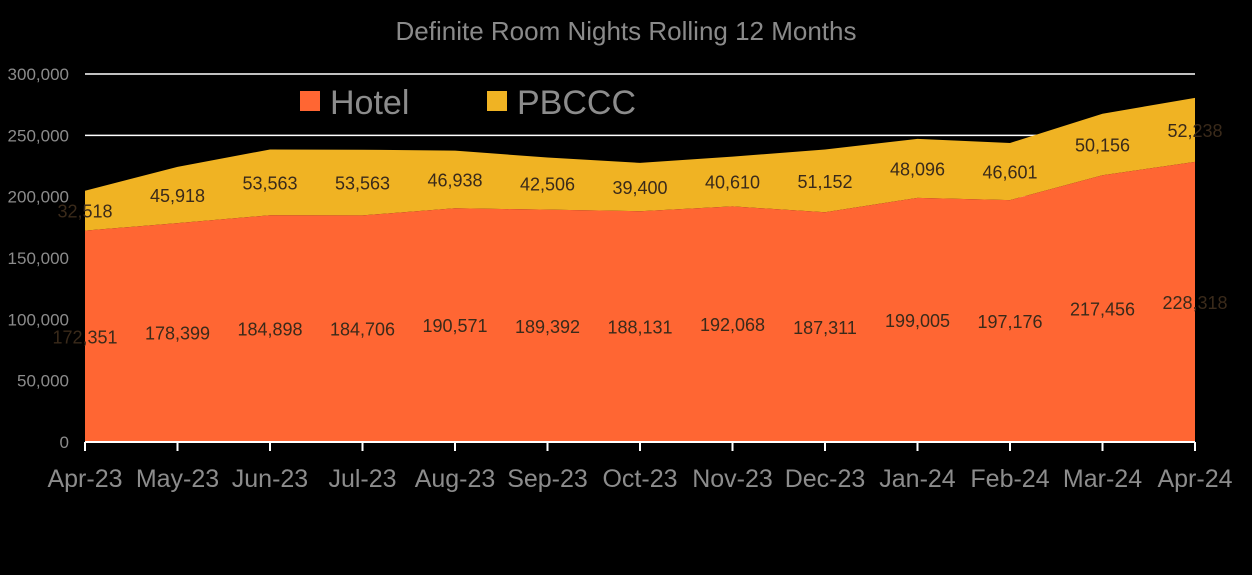  I want to click on legend-label-hotel: Hotel, so click(369, 103).